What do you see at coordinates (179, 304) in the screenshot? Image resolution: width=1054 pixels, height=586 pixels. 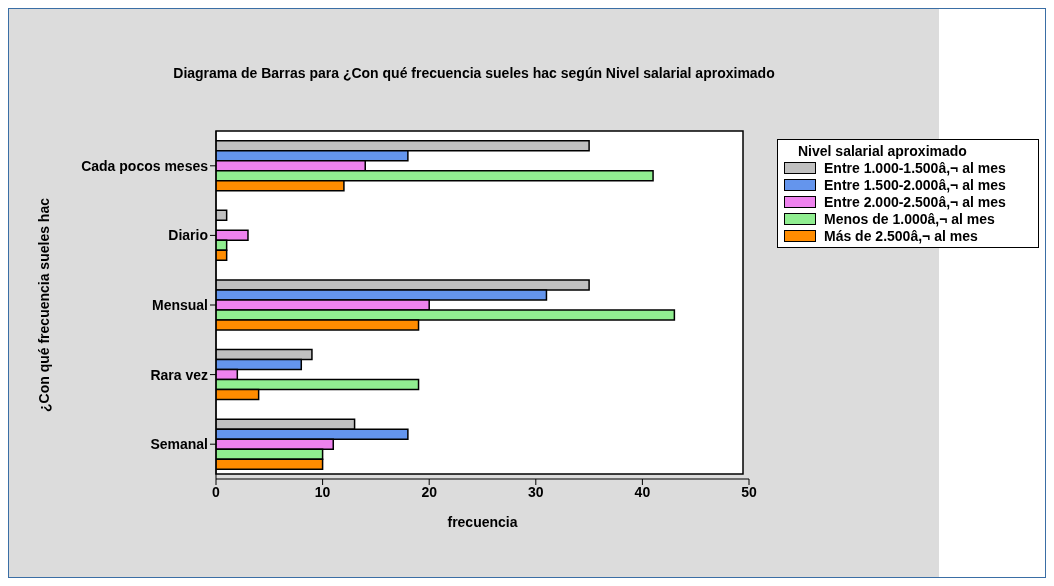 I see `y-tick-label: Mensual` at bounding box center [179, 304].